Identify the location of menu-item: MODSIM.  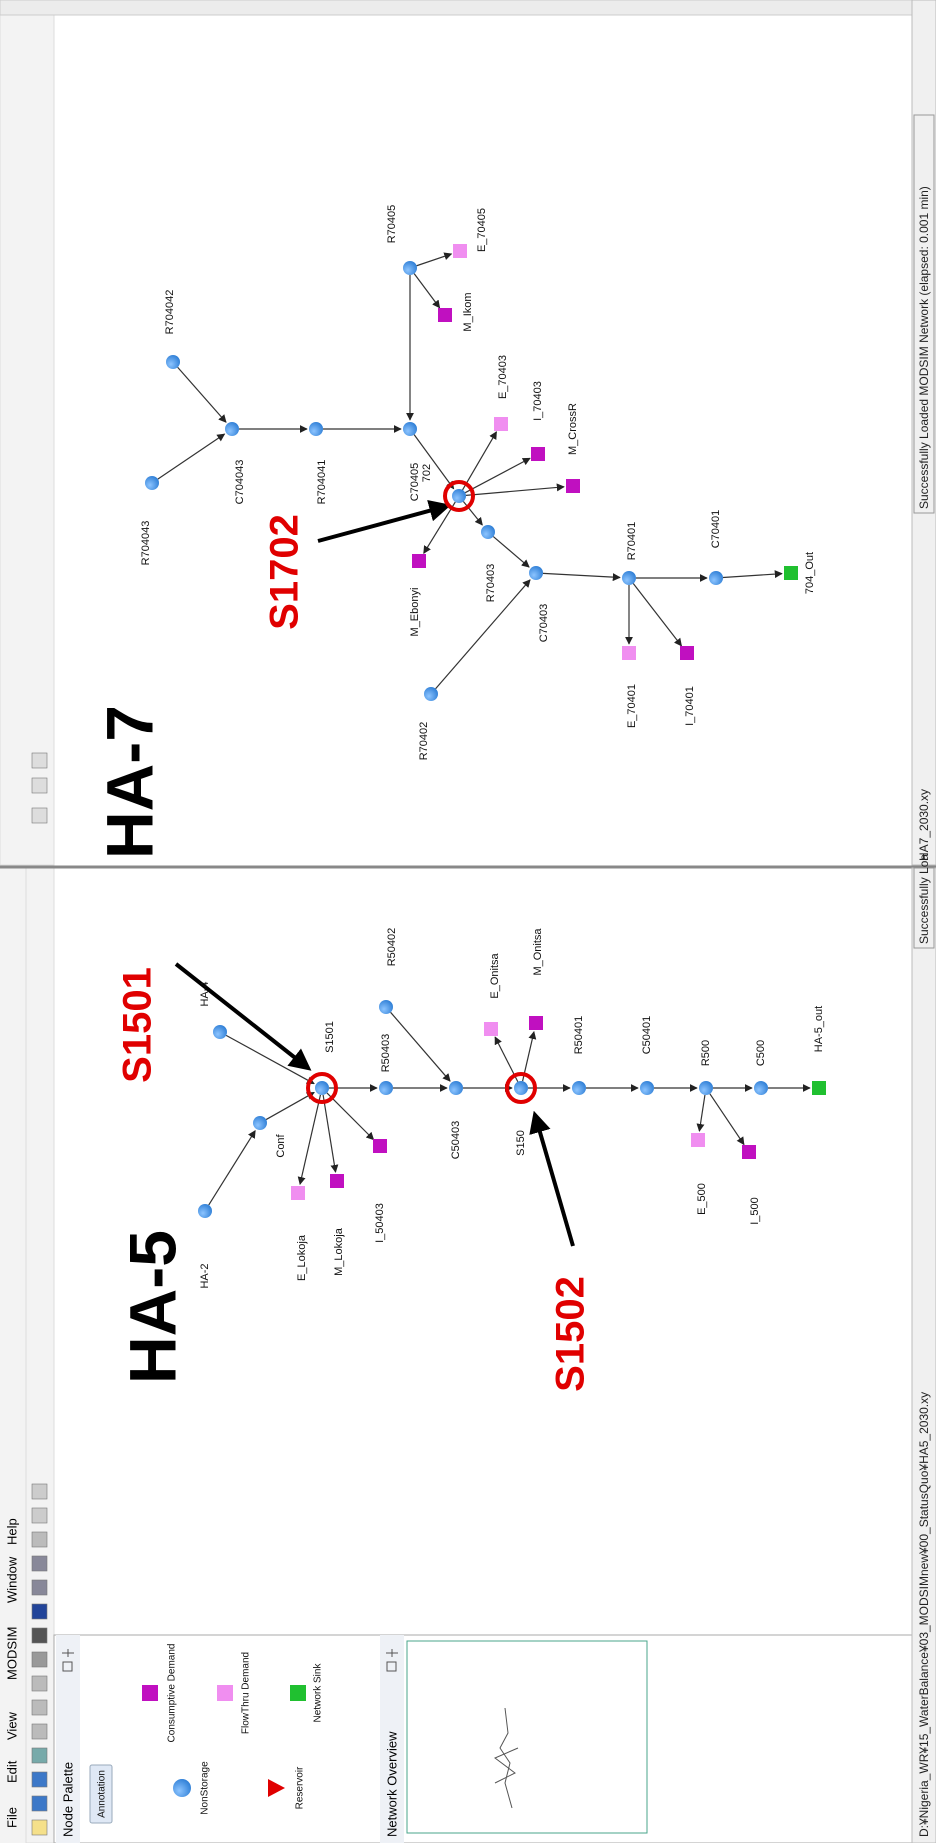
(11, 1653).